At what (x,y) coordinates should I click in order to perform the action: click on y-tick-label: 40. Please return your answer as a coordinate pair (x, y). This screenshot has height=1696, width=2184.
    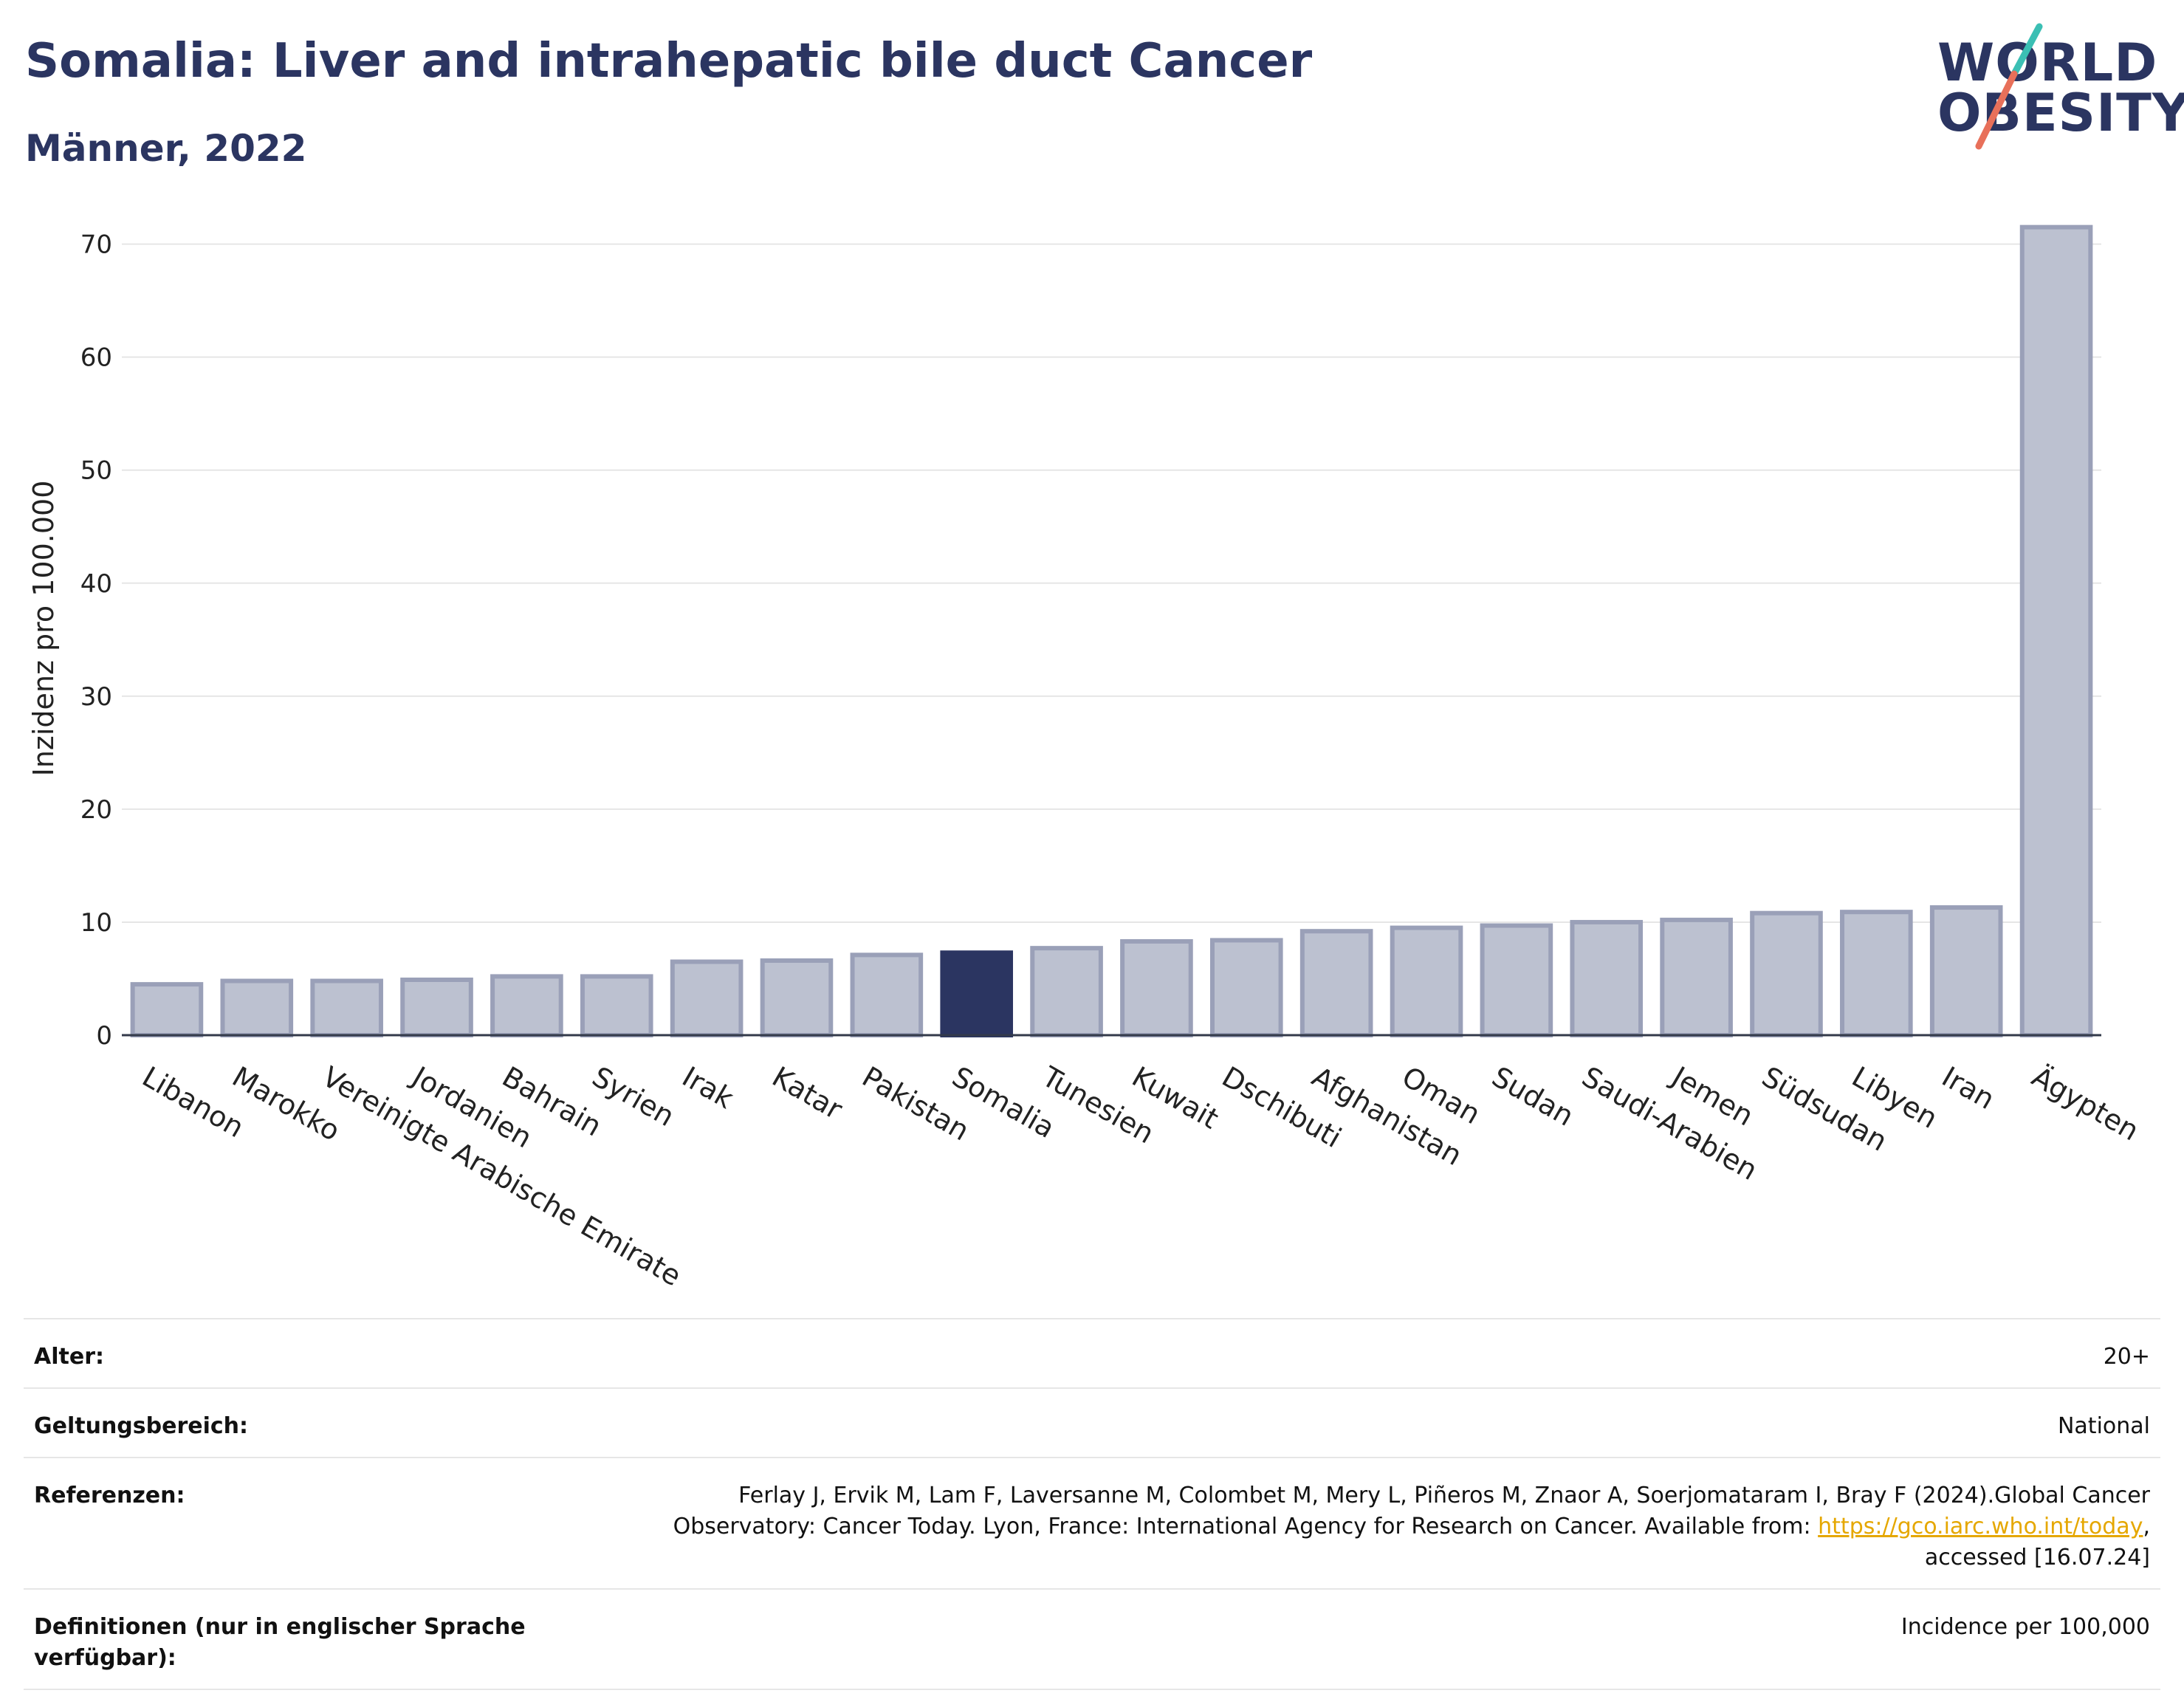
    Looking at the image, I should click on (96, 584).